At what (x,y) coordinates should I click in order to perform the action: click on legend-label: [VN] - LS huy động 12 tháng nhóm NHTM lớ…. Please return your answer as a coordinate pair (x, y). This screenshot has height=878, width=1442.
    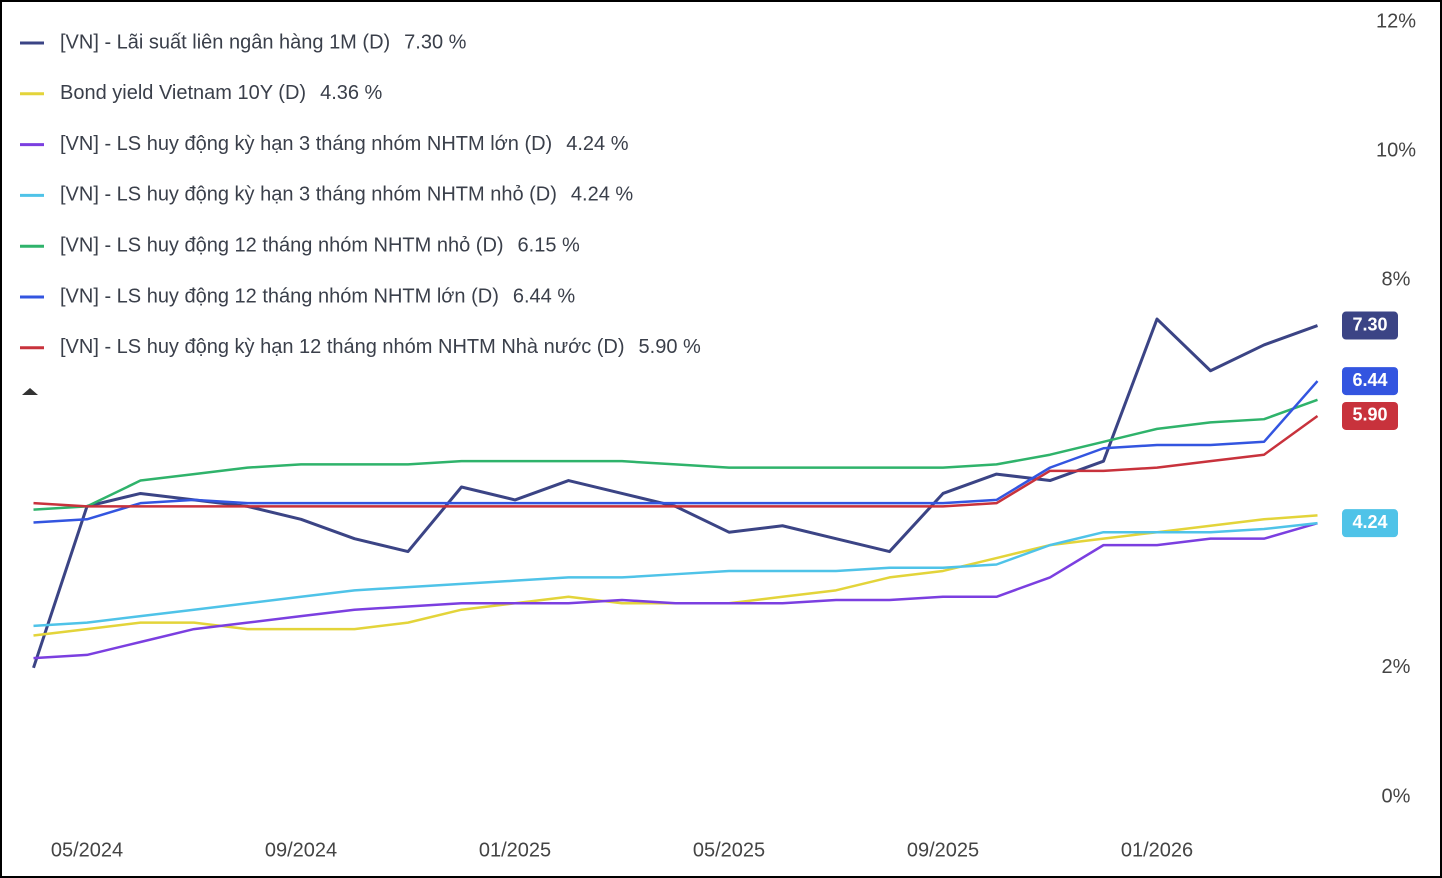
    Looking at the image, I should click on (279, 296).